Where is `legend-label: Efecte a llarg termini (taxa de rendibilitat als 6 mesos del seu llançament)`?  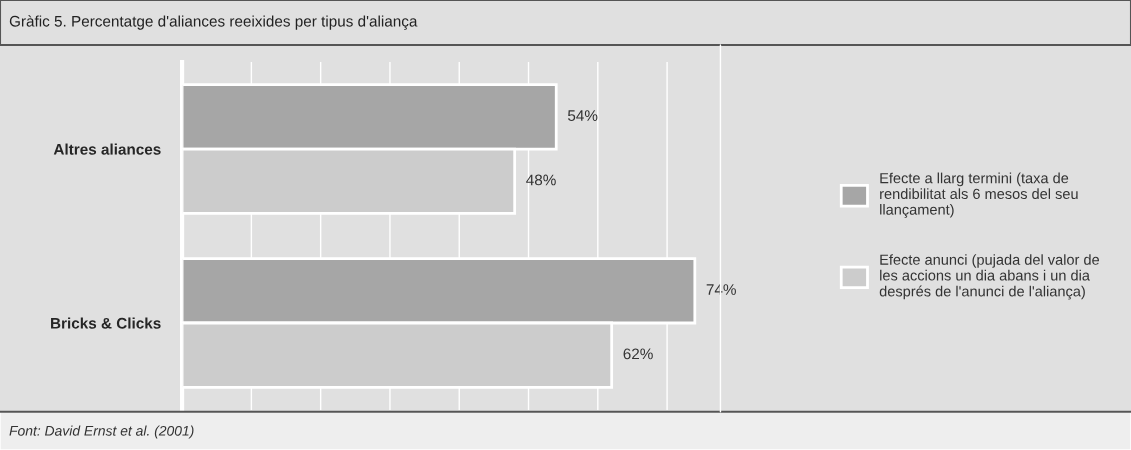 legend-label: Efecte a llarg termini (taxa de rendibilitat als 6 mesos del seu llançament) is located at coordinates (979, 195).